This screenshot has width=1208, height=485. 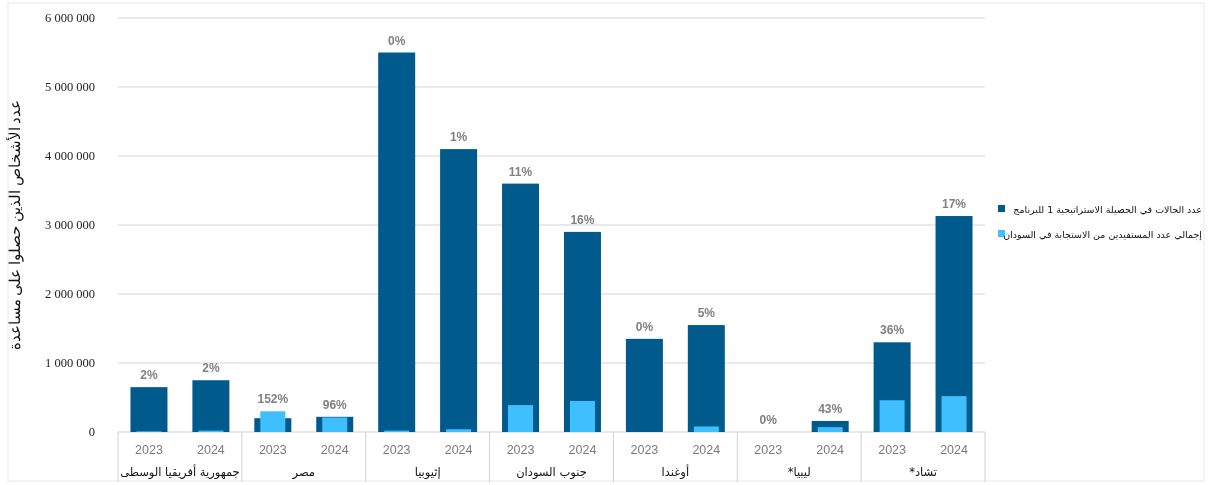 I want to click on text: ليبيا*, so click(x=799, y=472).